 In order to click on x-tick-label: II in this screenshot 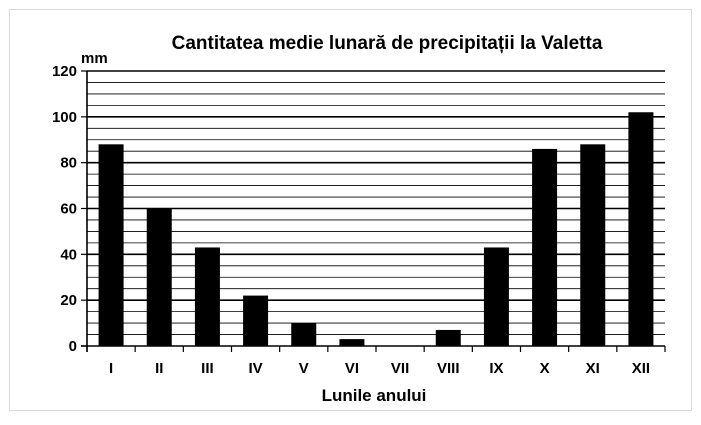, I will do `click(159, 368)`.